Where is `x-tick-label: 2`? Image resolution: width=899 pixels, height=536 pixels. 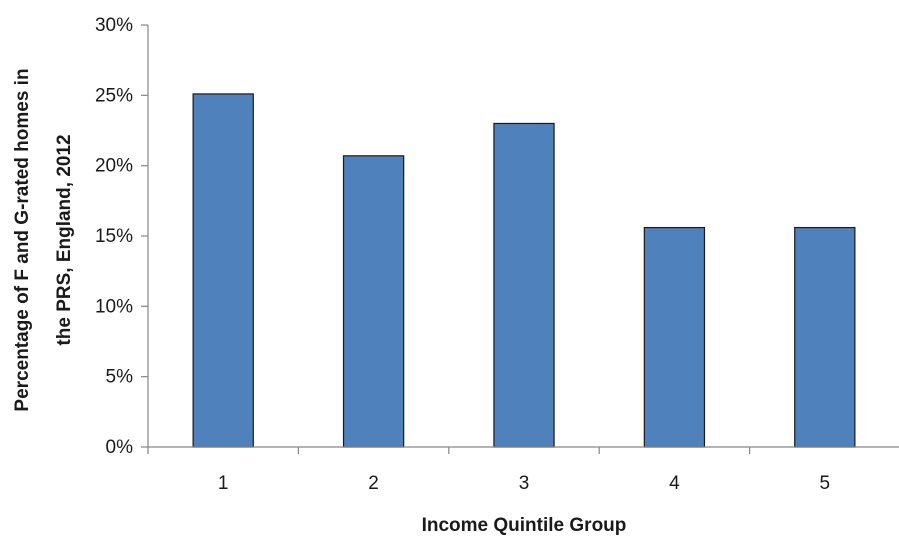
x-tick-label: 2 is located at coordinates (373, 483).